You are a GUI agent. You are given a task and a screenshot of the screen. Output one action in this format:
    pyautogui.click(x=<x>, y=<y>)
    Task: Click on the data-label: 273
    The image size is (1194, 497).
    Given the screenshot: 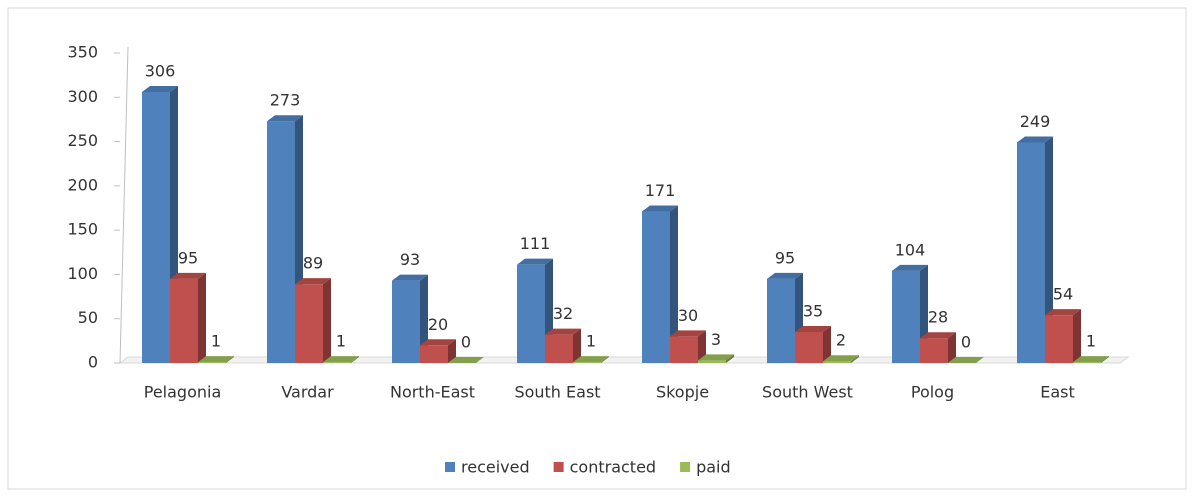 What is the action you would take?
    pyautogui.click(x=285, y=100)
    